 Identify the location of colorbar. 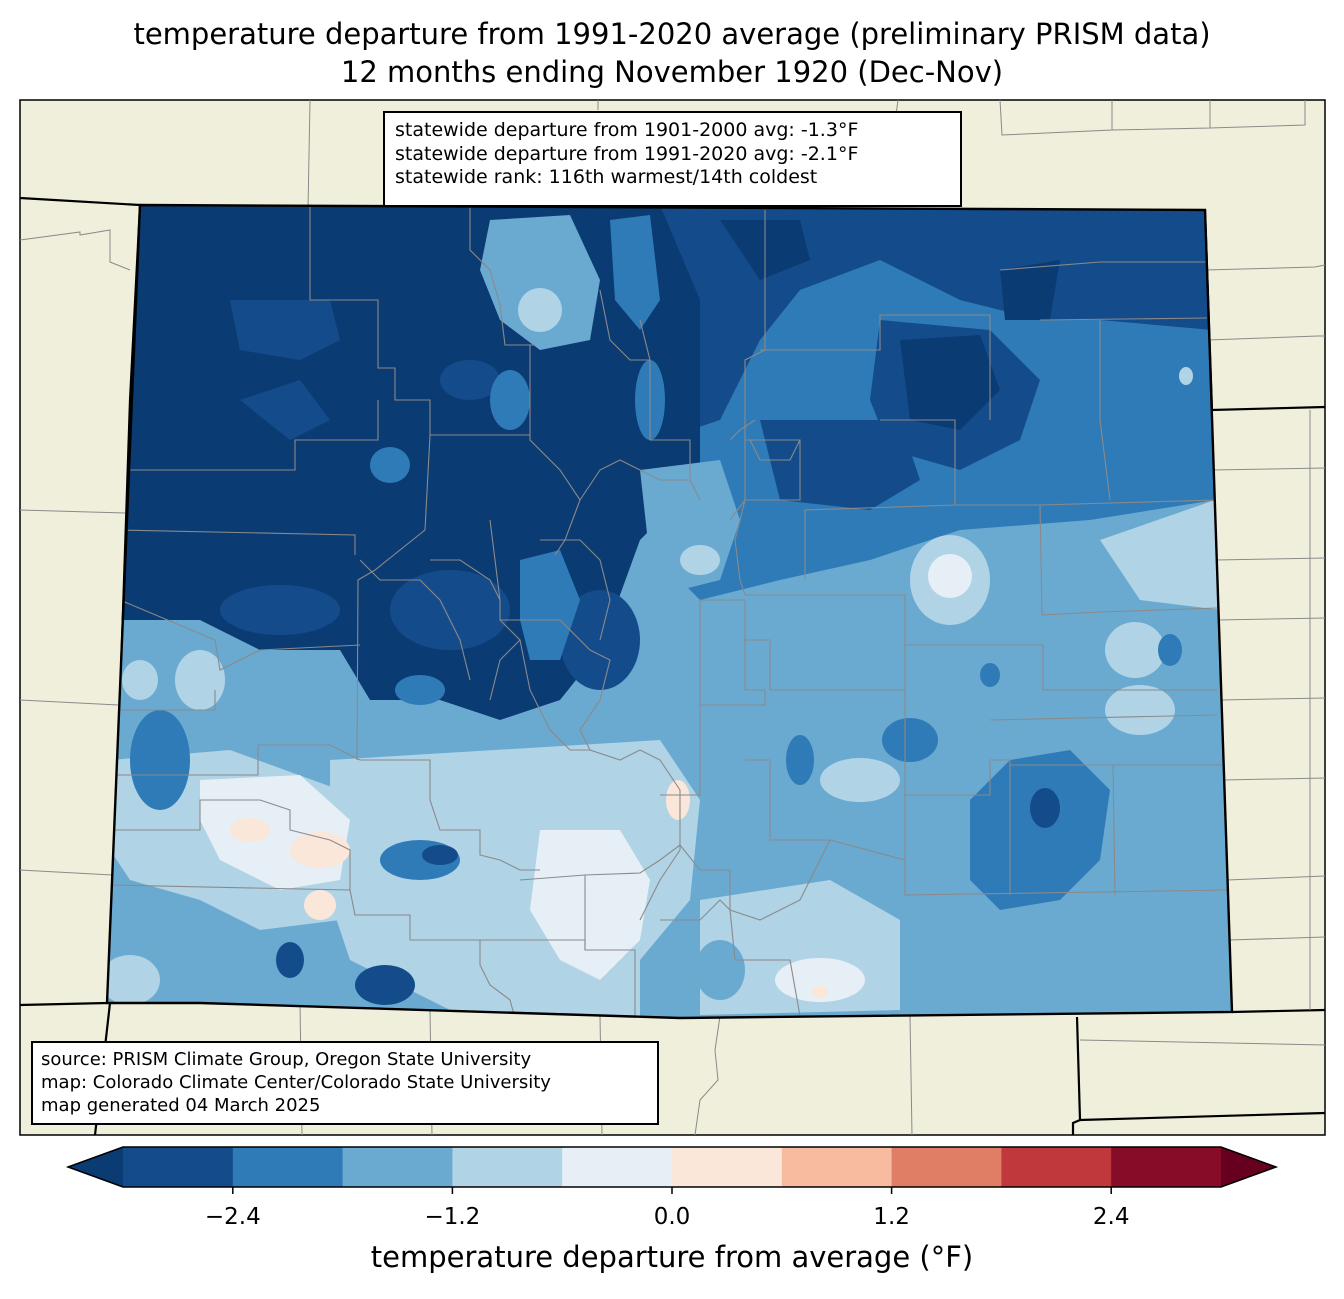
(672, 1170).